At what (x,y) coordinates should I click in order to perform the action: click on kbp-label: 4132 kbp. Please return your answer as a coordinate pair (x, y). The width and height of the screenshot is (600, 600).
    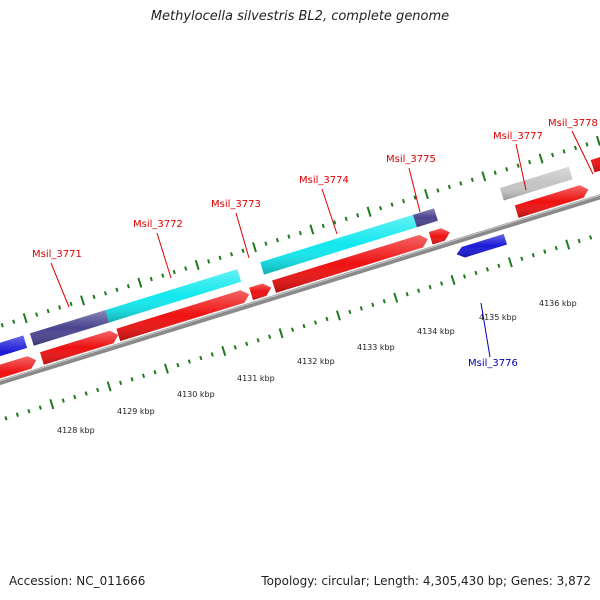
    Looking at the image, I should click on (316, 361).